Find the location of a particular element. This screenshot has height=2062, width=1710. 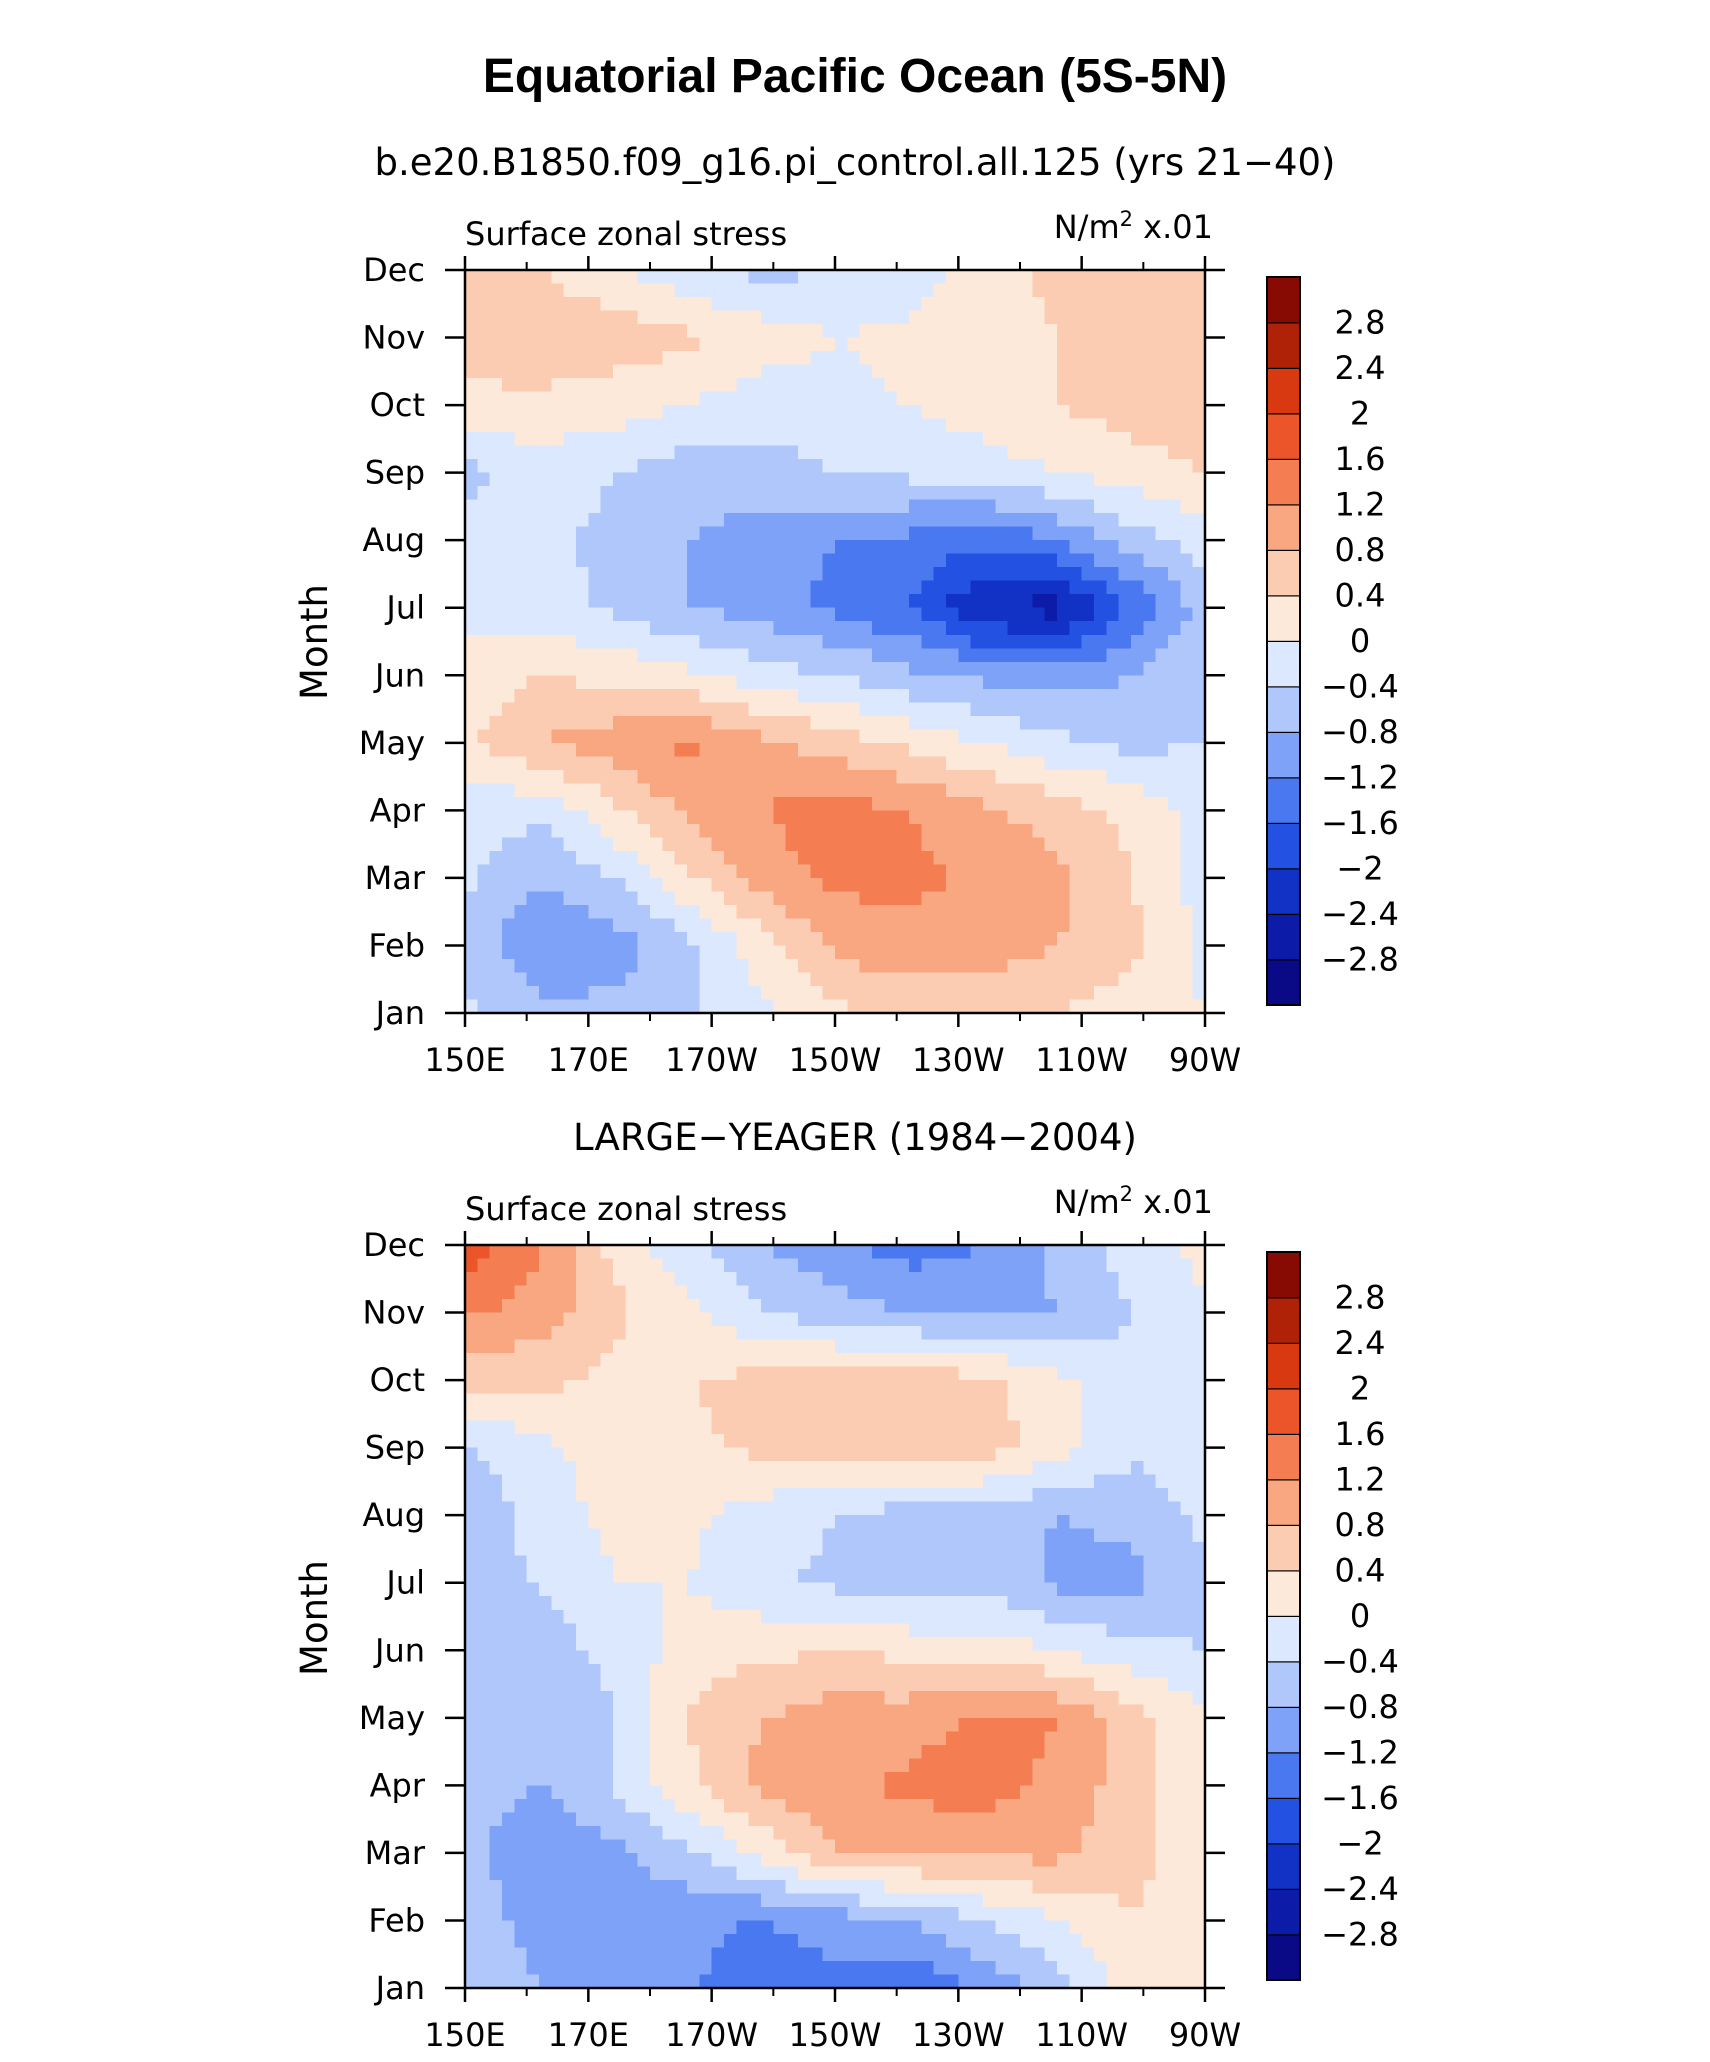

colorbar-swatch is located at coordinates (1283, 846).